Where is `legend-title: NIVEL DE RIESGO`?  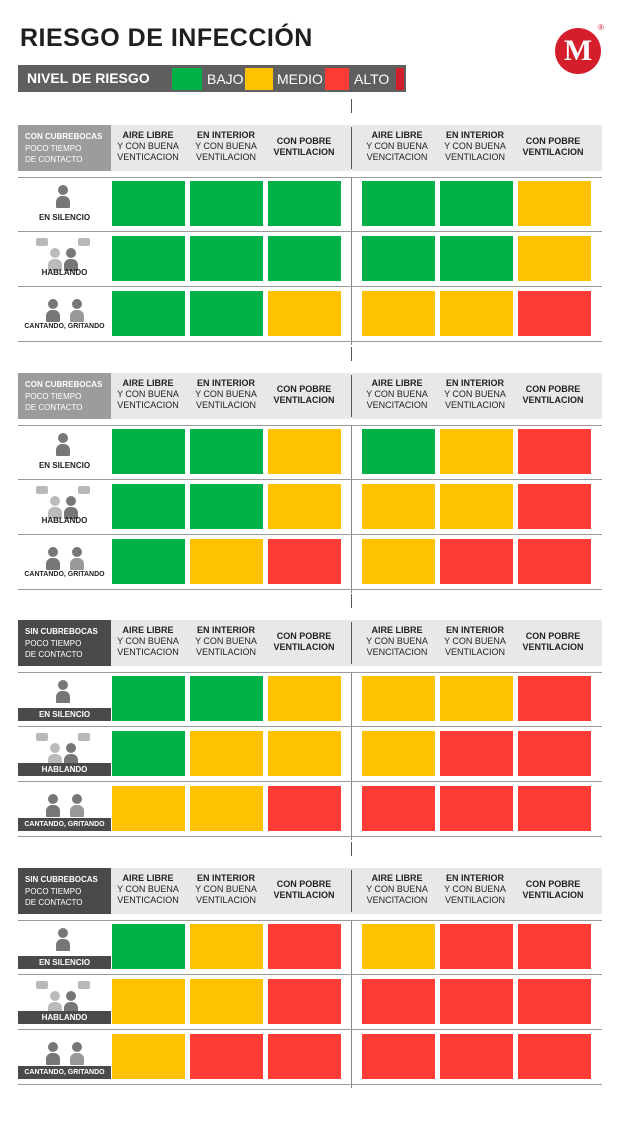
legend-title: NIVEL DE RIESGO is located at coordinates (88, 78).